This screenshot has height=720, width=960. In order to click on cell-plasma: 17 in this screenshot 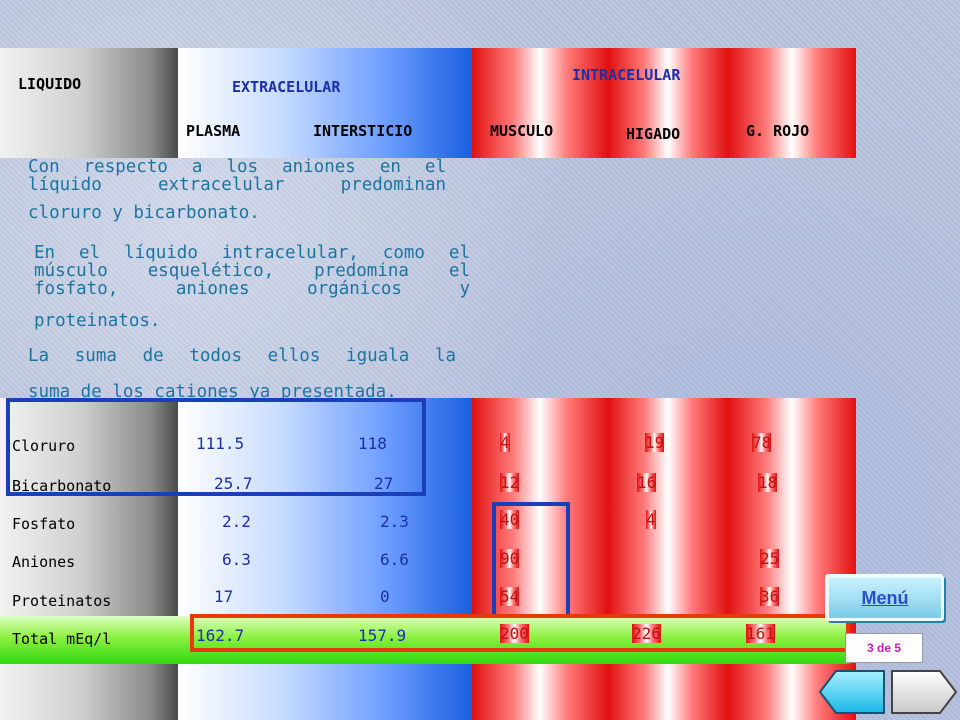, I will do `click(224, 596)`.